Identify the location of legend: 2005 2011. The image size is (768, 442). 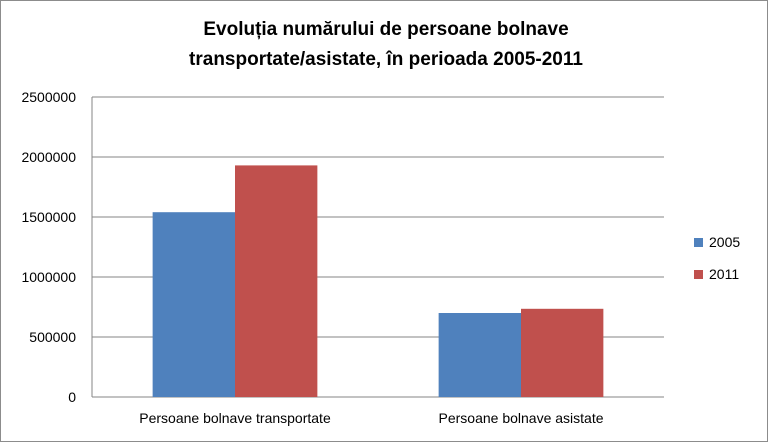
(717, 264).